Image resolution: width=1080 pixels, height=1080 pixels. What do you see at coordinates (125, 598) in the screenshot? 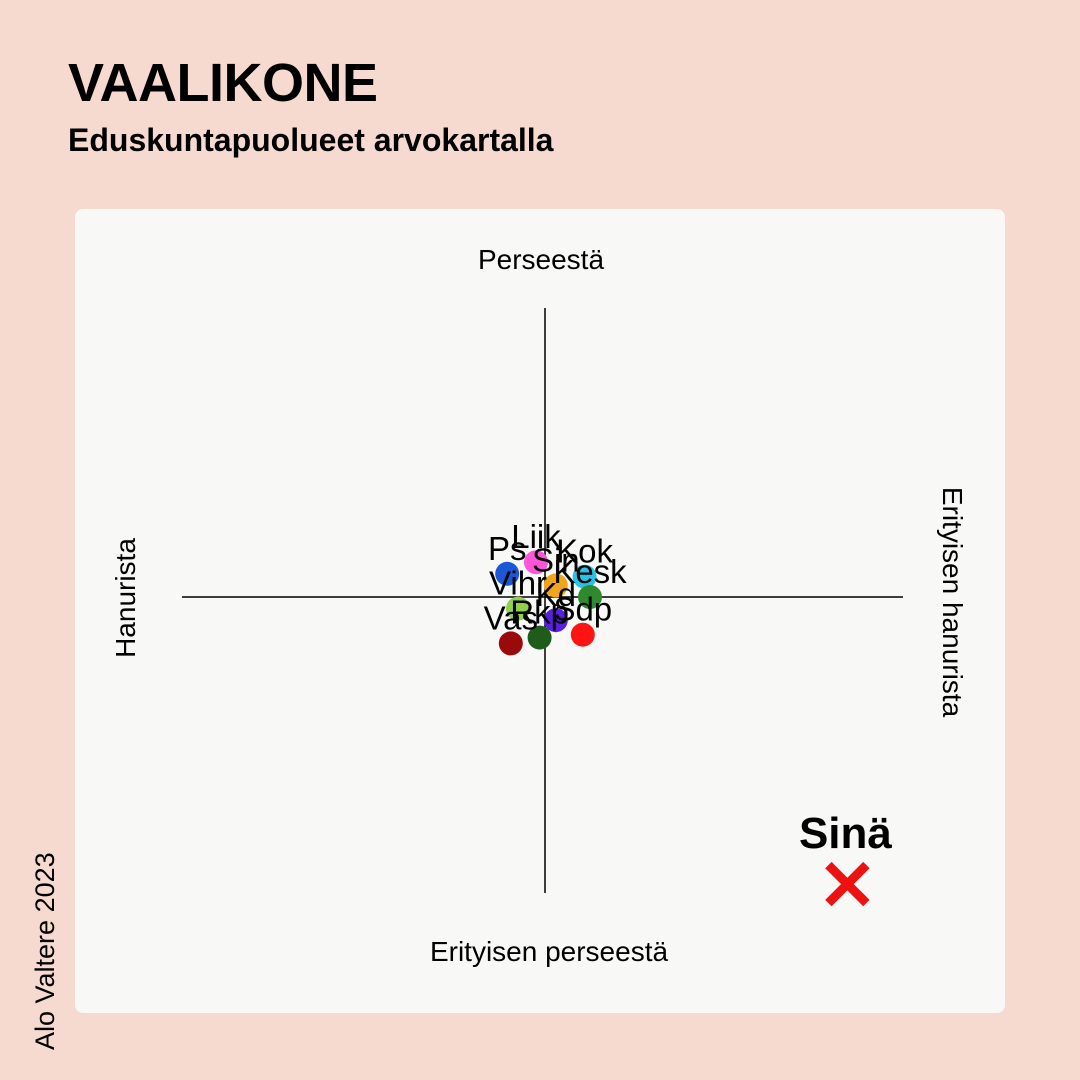
I see `axis-label-left: Hanurista` at bounding box center [125, 598].